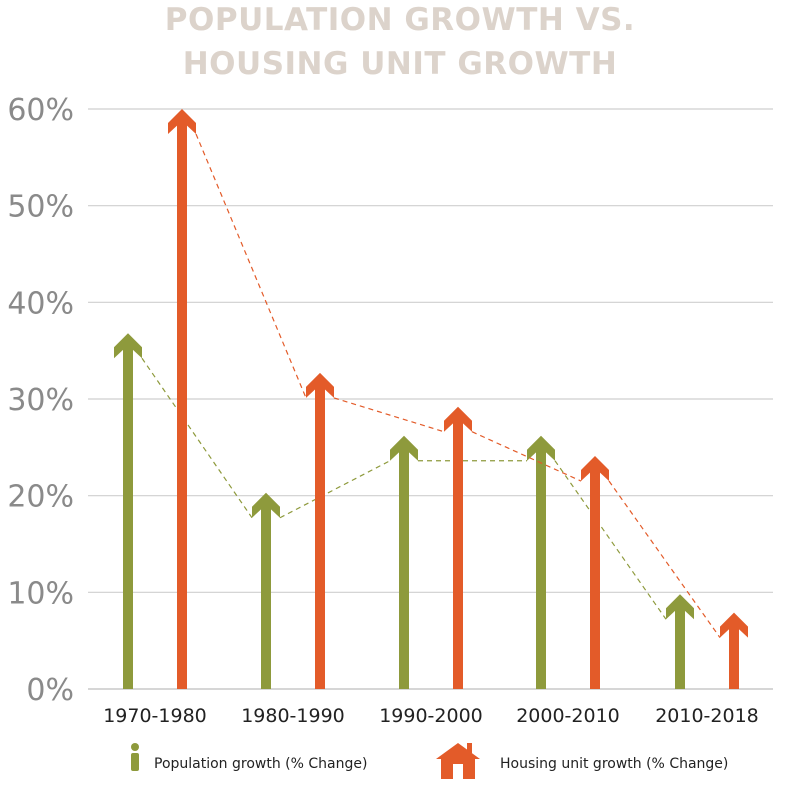  What do you see at coordinates (260, 764) in the screenshot?
I see `legend-label-population: Population growth (% Change)` at bounding box center [260, 764].